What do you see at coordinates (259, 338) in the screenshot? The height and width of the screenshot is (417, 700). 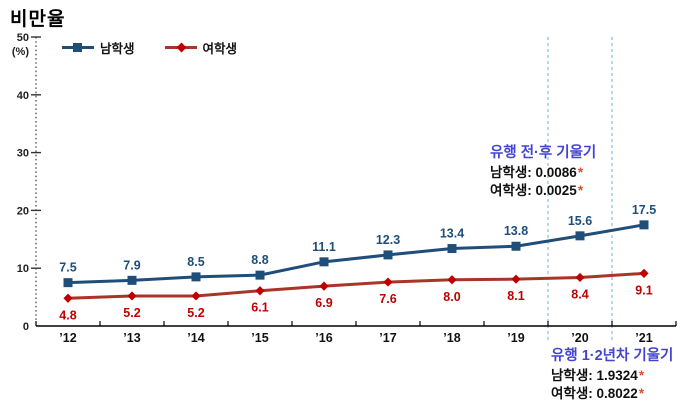 I see `svg-text: ’15` at bounding box center [259, 338].